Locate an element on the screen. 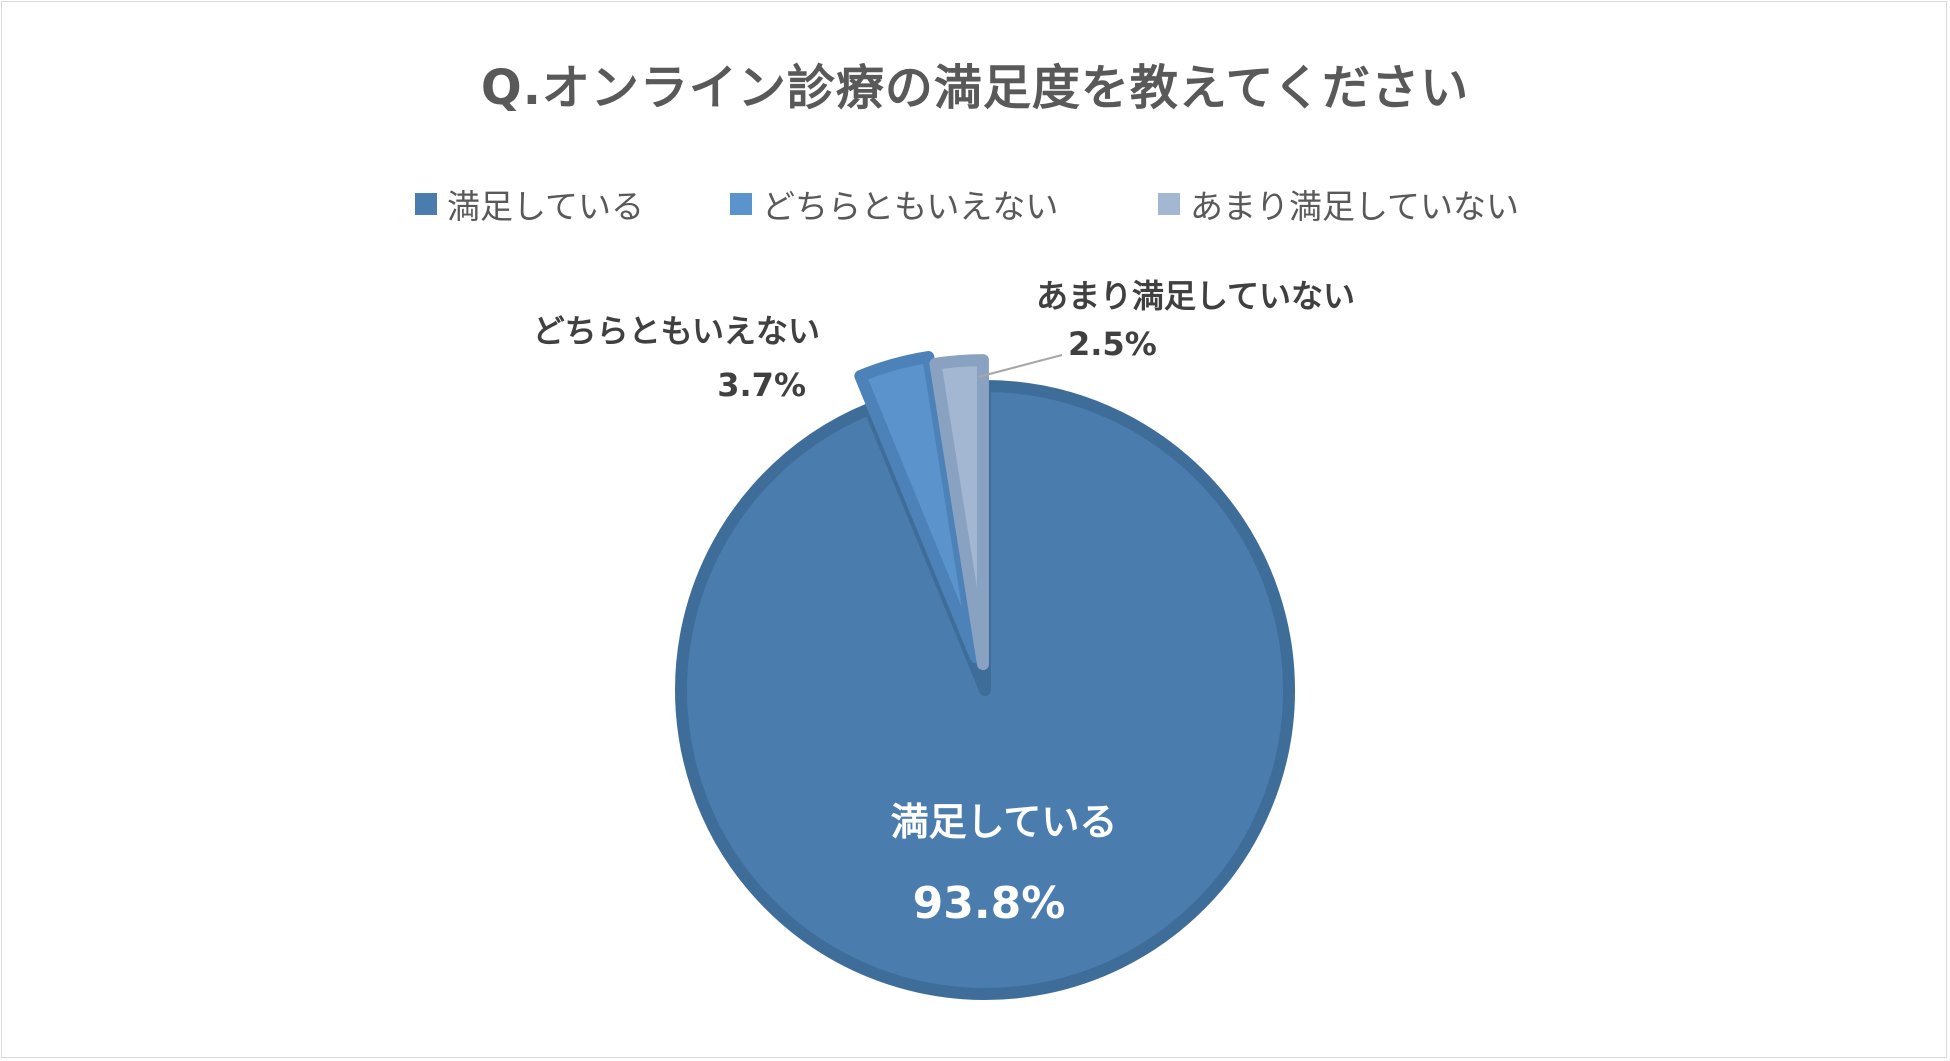 This screenshot has width=1950, height=1061. pie-slice-unsatisfied is located at coordinates (959, 512).